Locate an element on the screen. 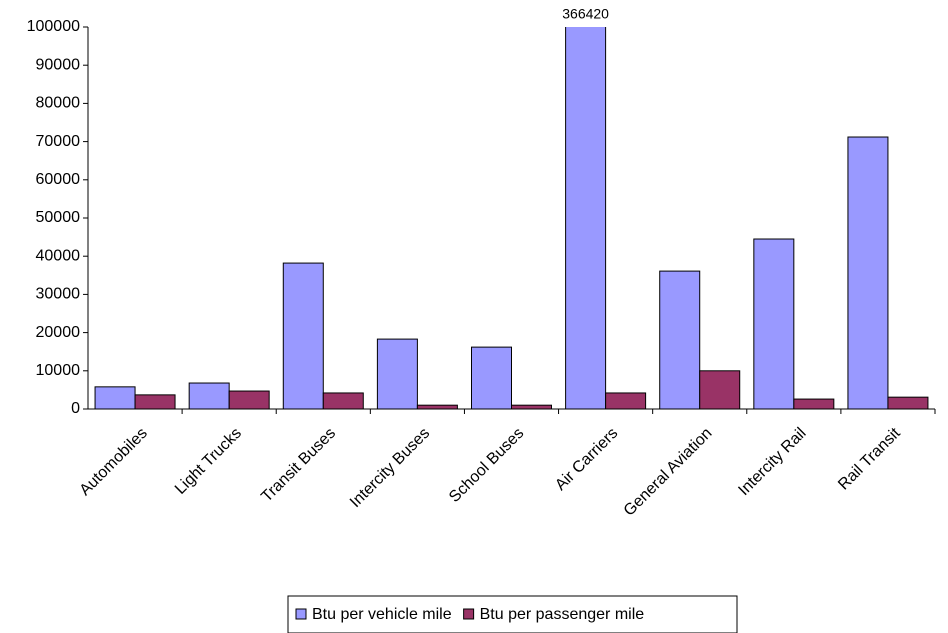 The width and height of the screenshot is (948, 633). legend-label: Btu per vehicle mile is located at coordinates (382, 614).